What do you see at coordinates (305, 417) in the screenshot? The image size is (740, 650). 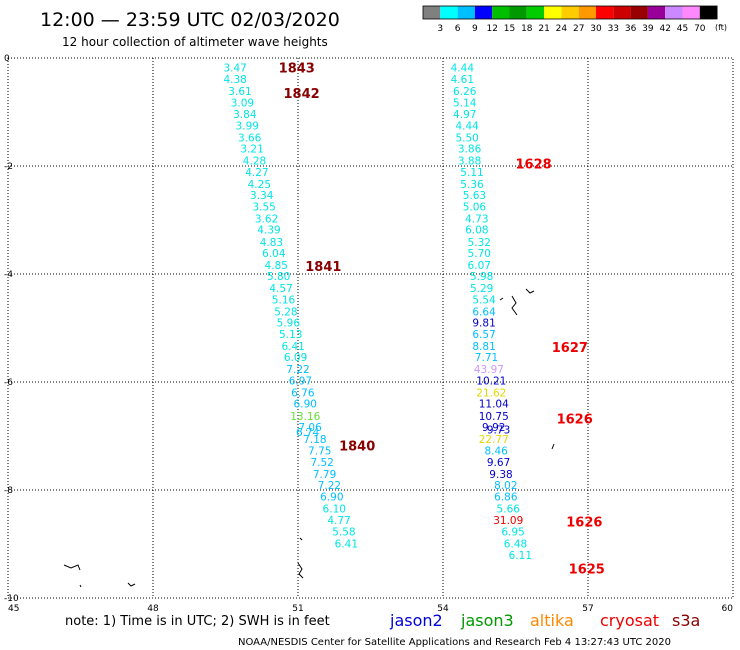 I see `wave-height-label: 13.16` at bounding box center [305, 417].